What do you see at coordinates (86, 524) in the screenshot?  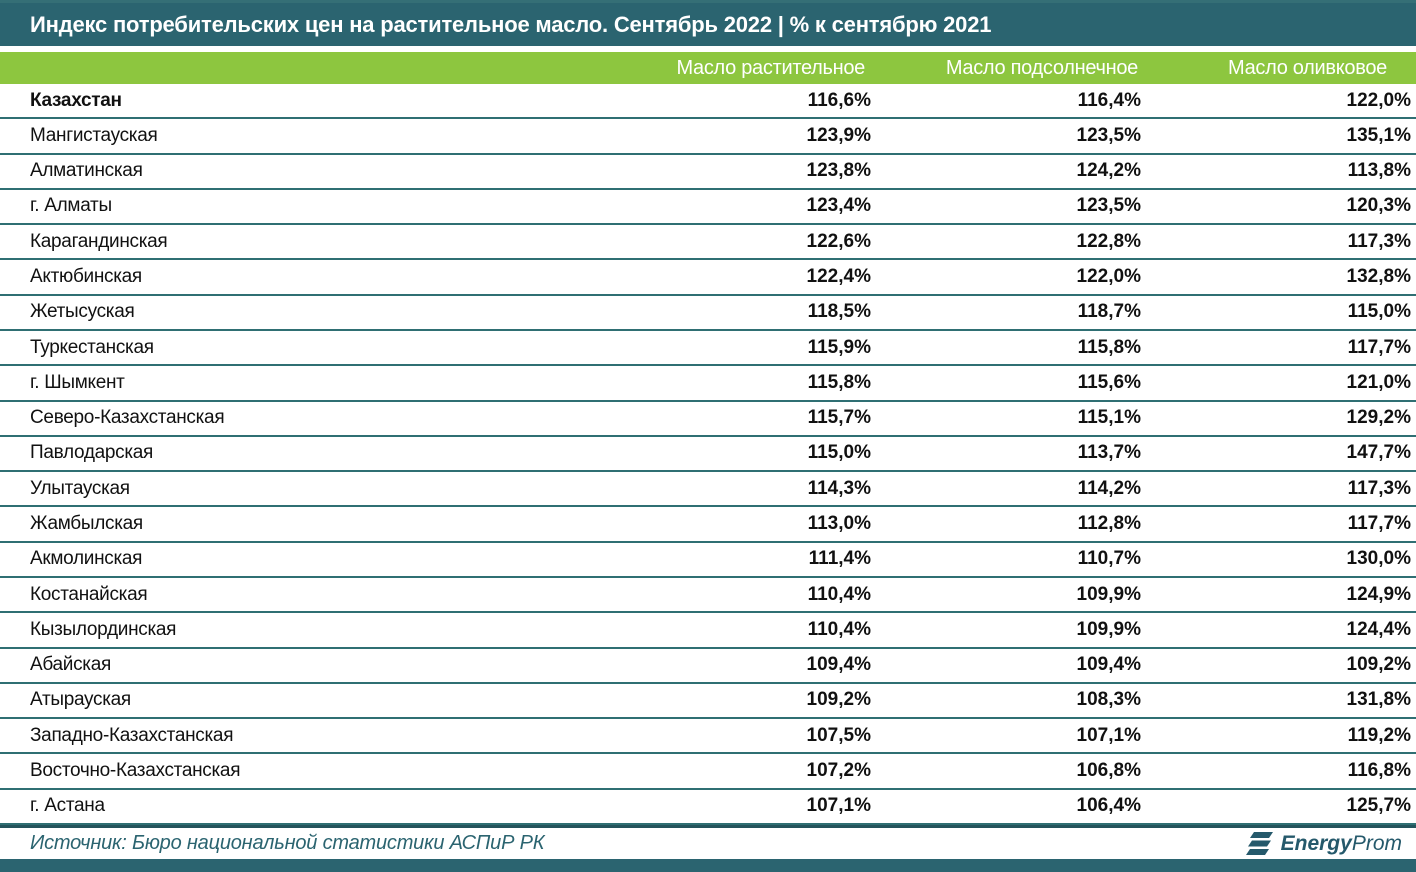 I see `region-name: Жамбылская` at bounding box center [86, 524].